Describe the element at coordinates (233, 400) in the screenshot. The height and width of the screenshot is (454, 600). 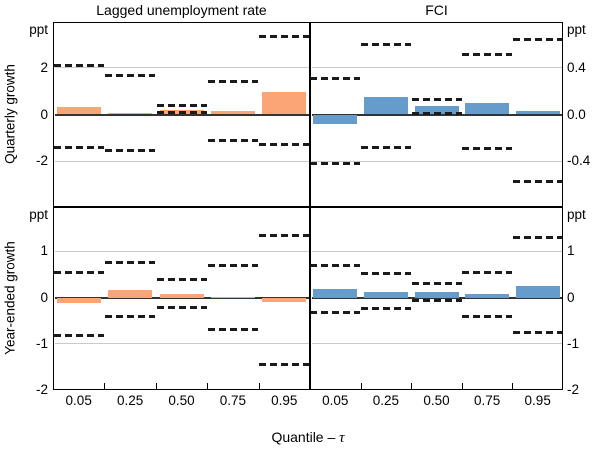
I see `x-tick-label: 0.75` at that location.